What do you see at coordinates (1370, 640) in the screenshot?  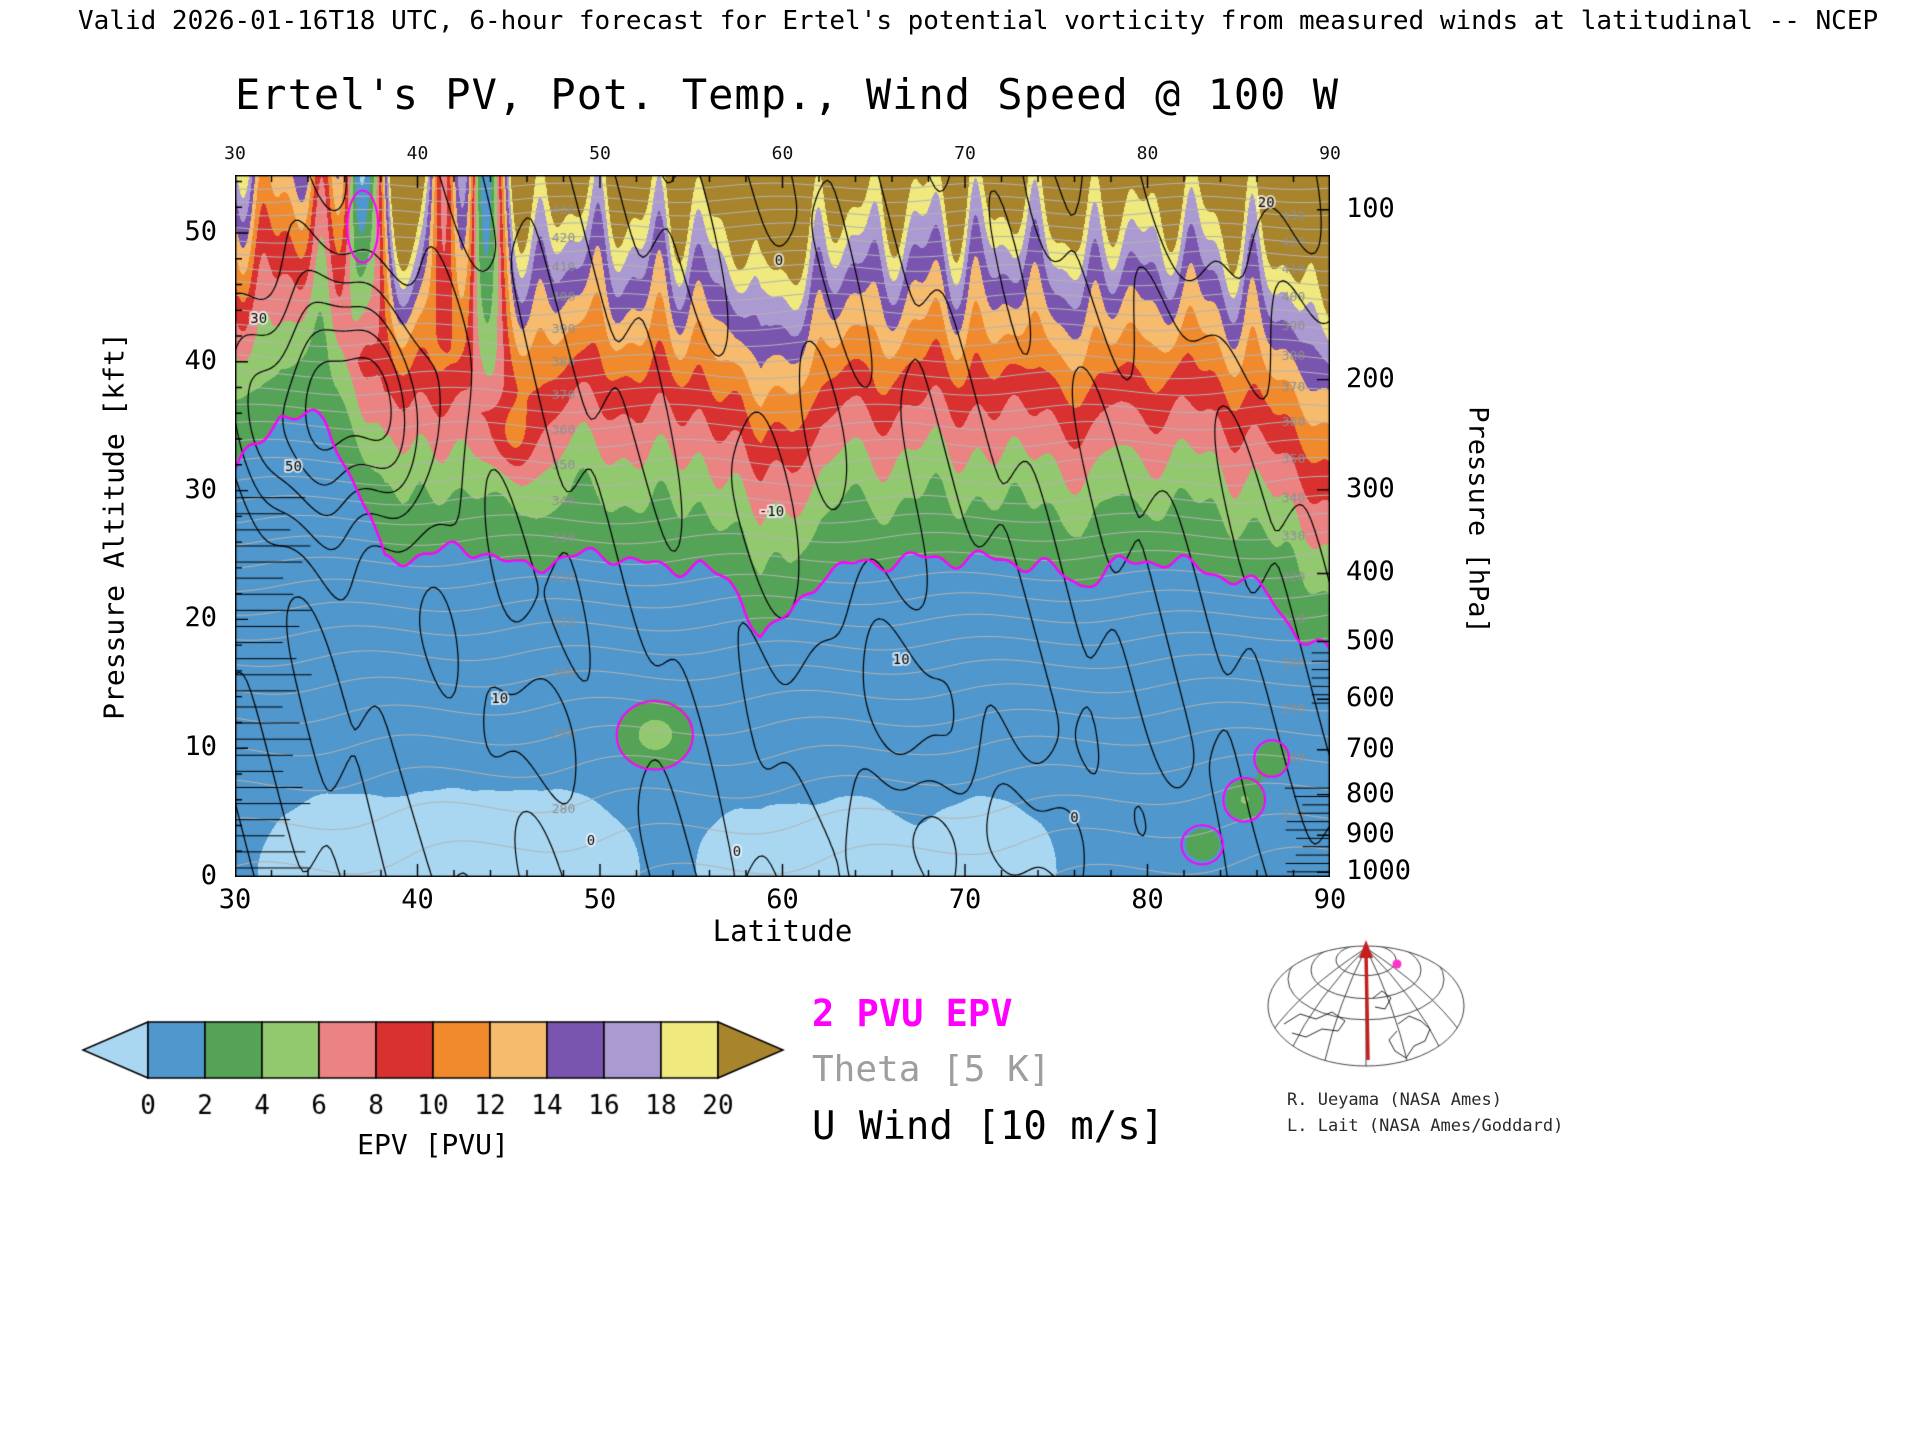 I see `y-tick-label-hpa: 500` at bounding box center [1370, 640].